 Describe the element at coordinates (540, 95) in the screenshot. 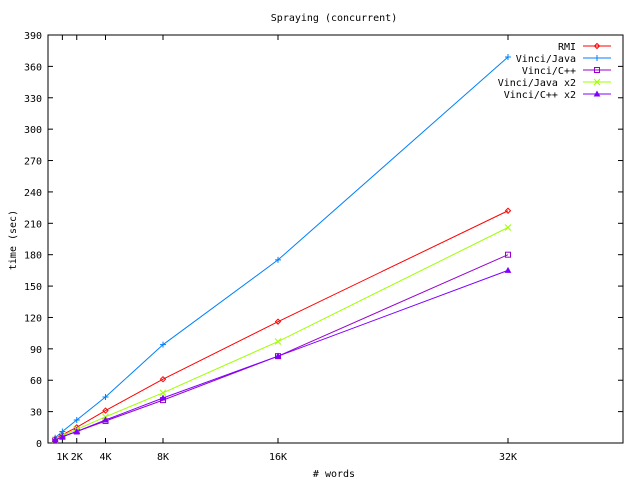

I see `legend-label: Vinci/C++ x2` at that location.